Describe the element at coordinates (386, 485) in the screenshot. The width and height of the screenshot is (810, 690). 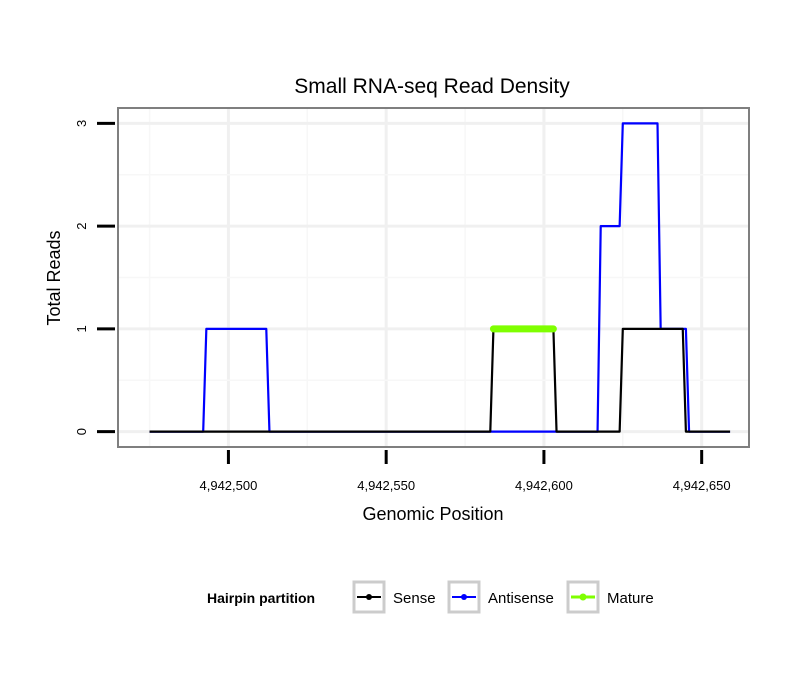
I see `x-tick-label: 4,942,550` at that location.